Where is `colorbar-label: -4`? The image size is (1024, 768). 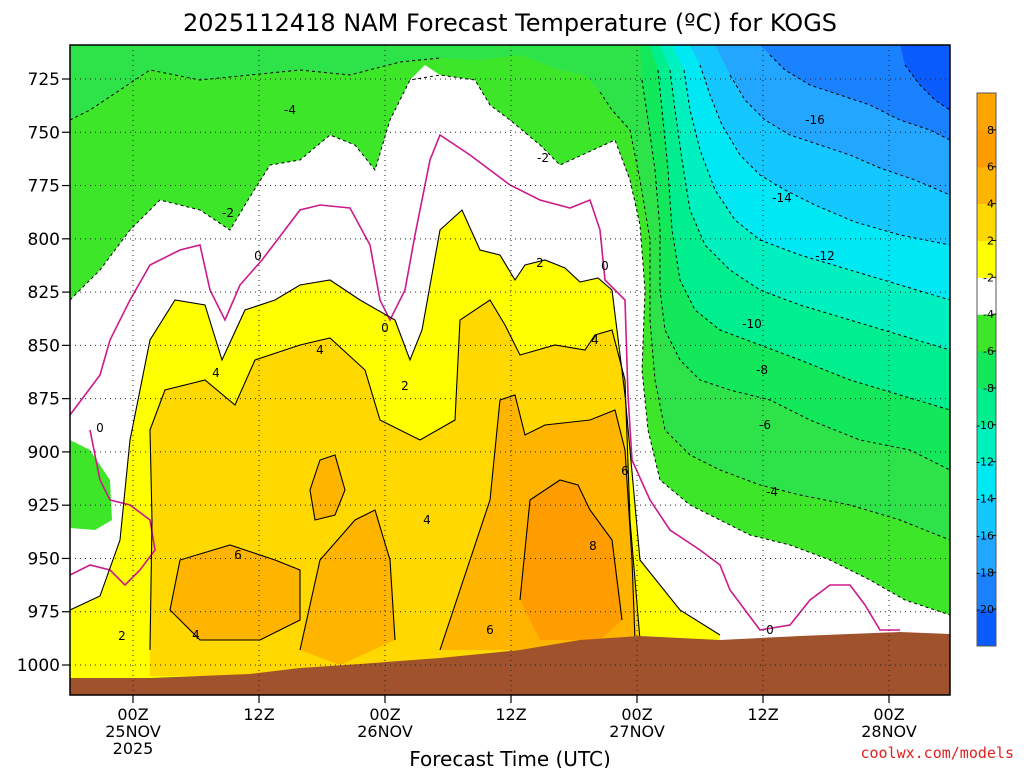 colorbar-label: -4 is located at coordinates (988, 314).